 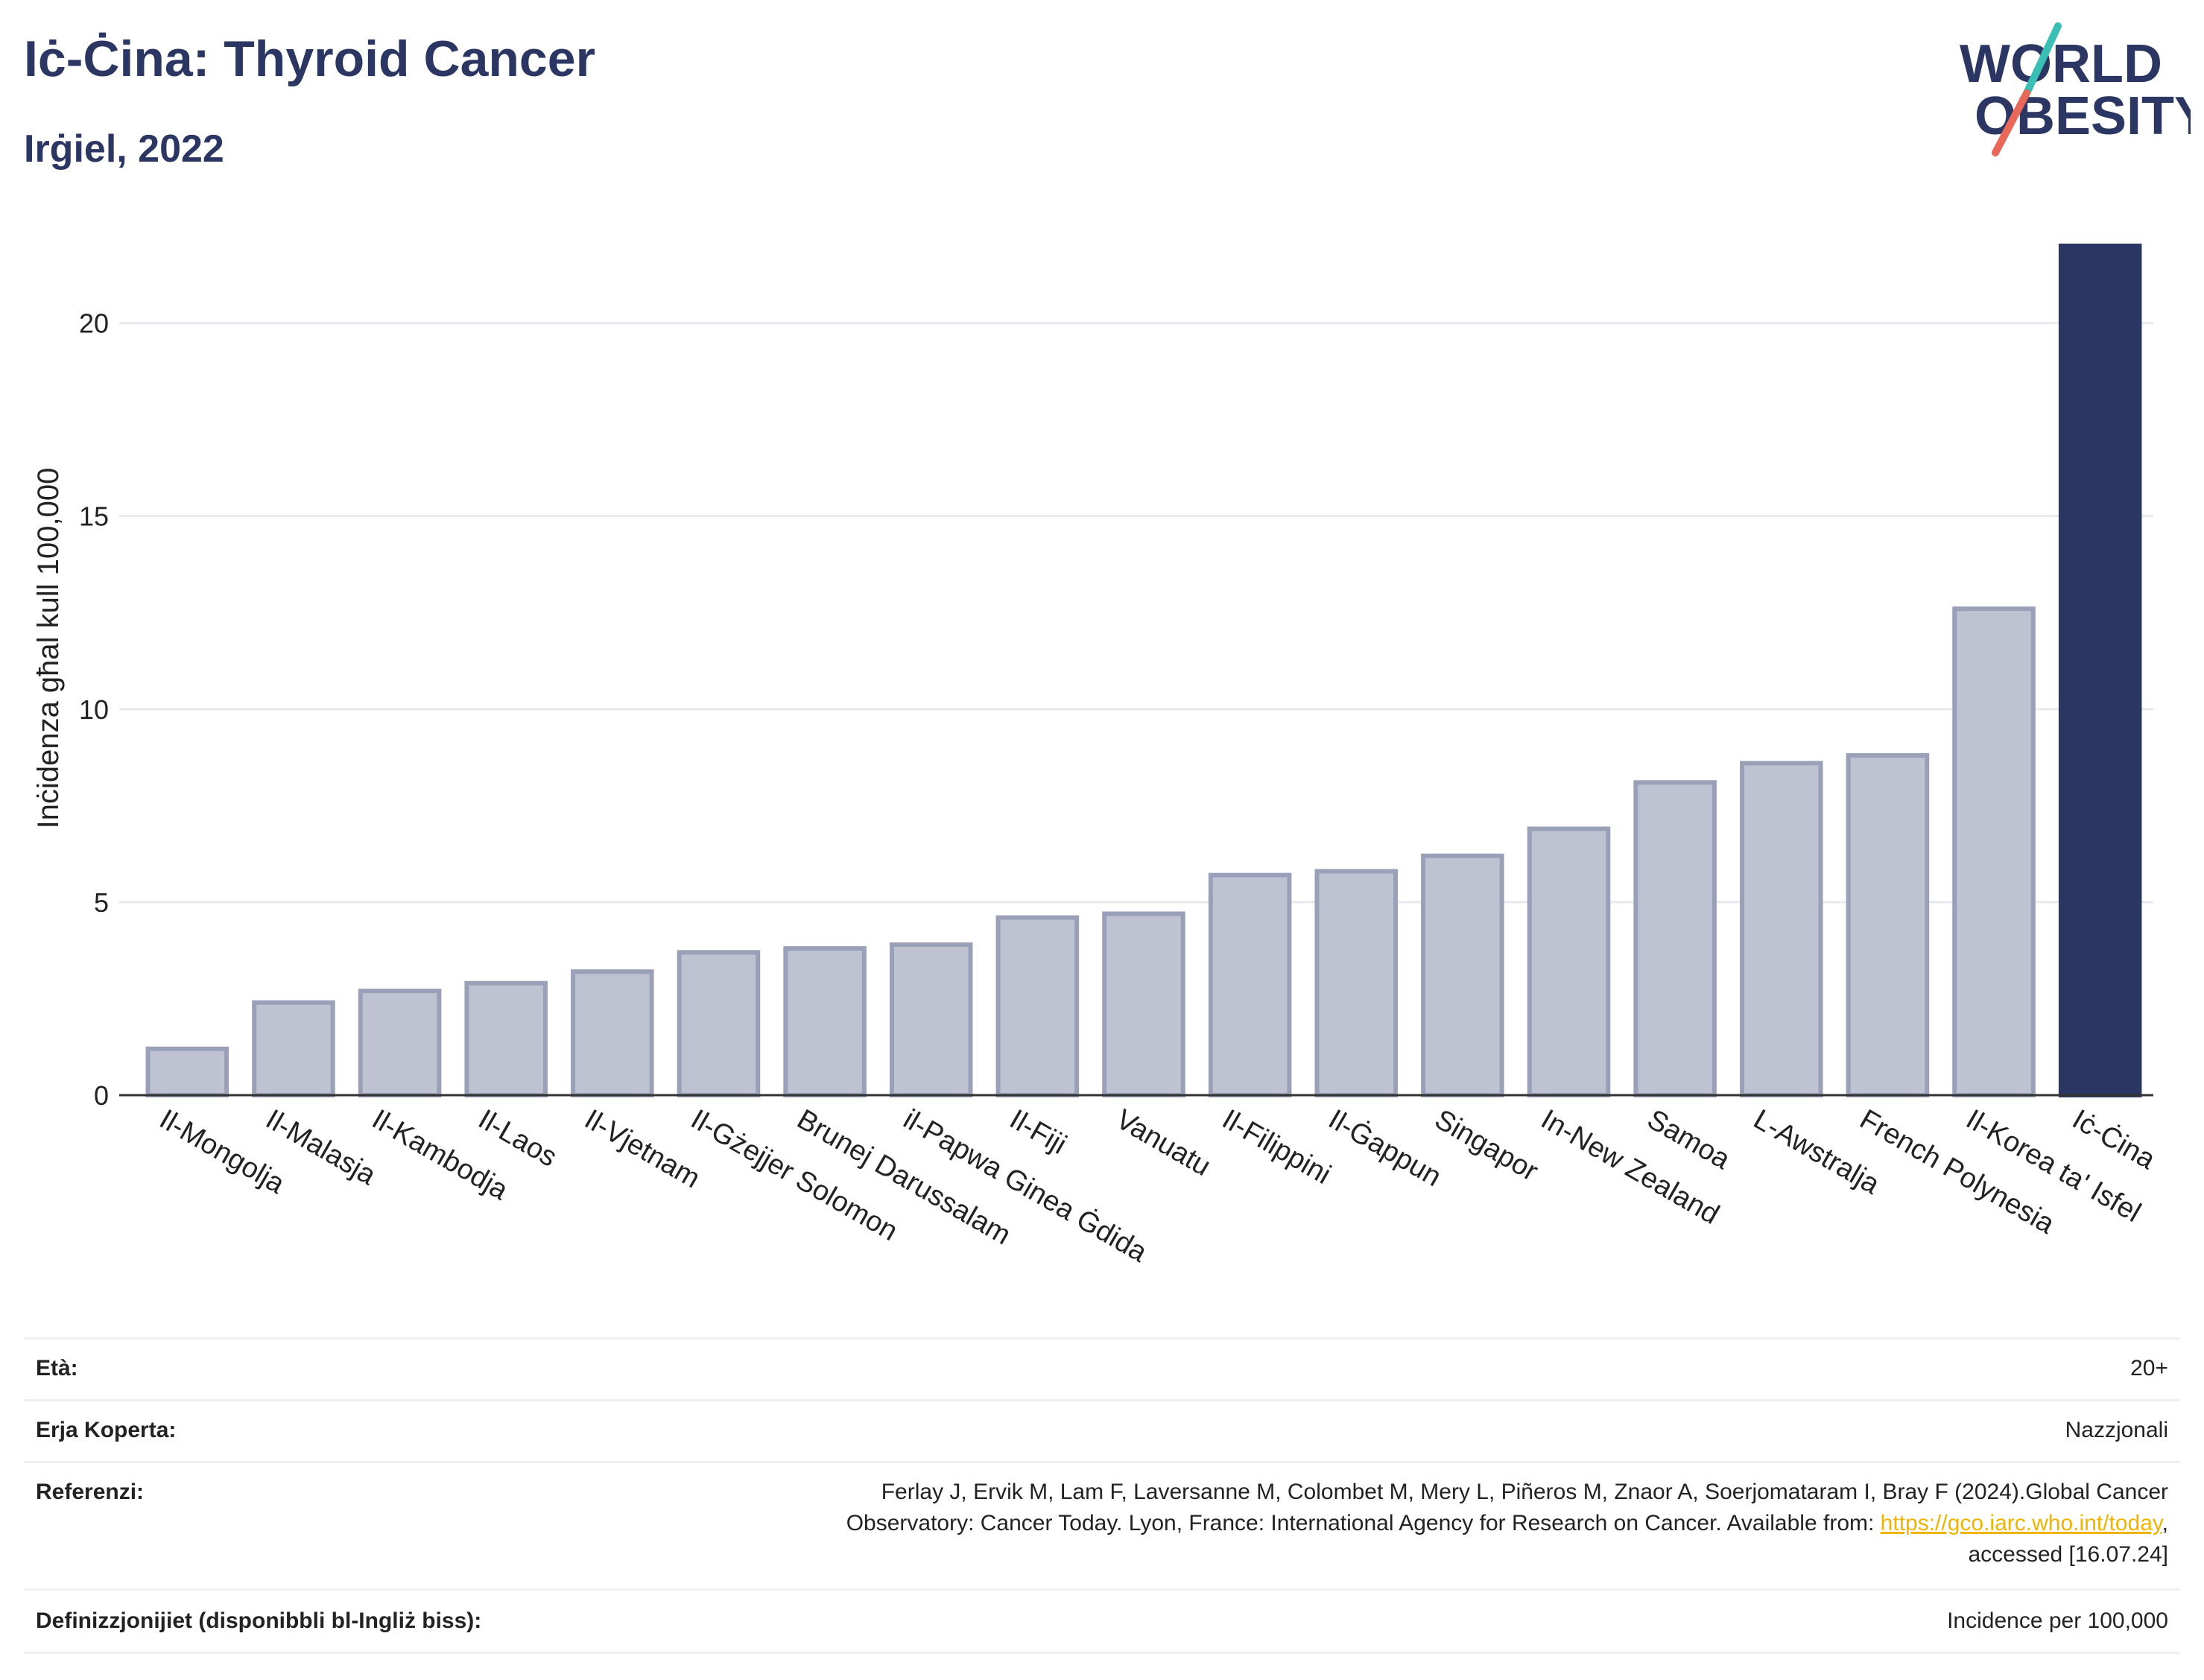 I want to click on age-value: 20+, so click(x=2149, y=1368).